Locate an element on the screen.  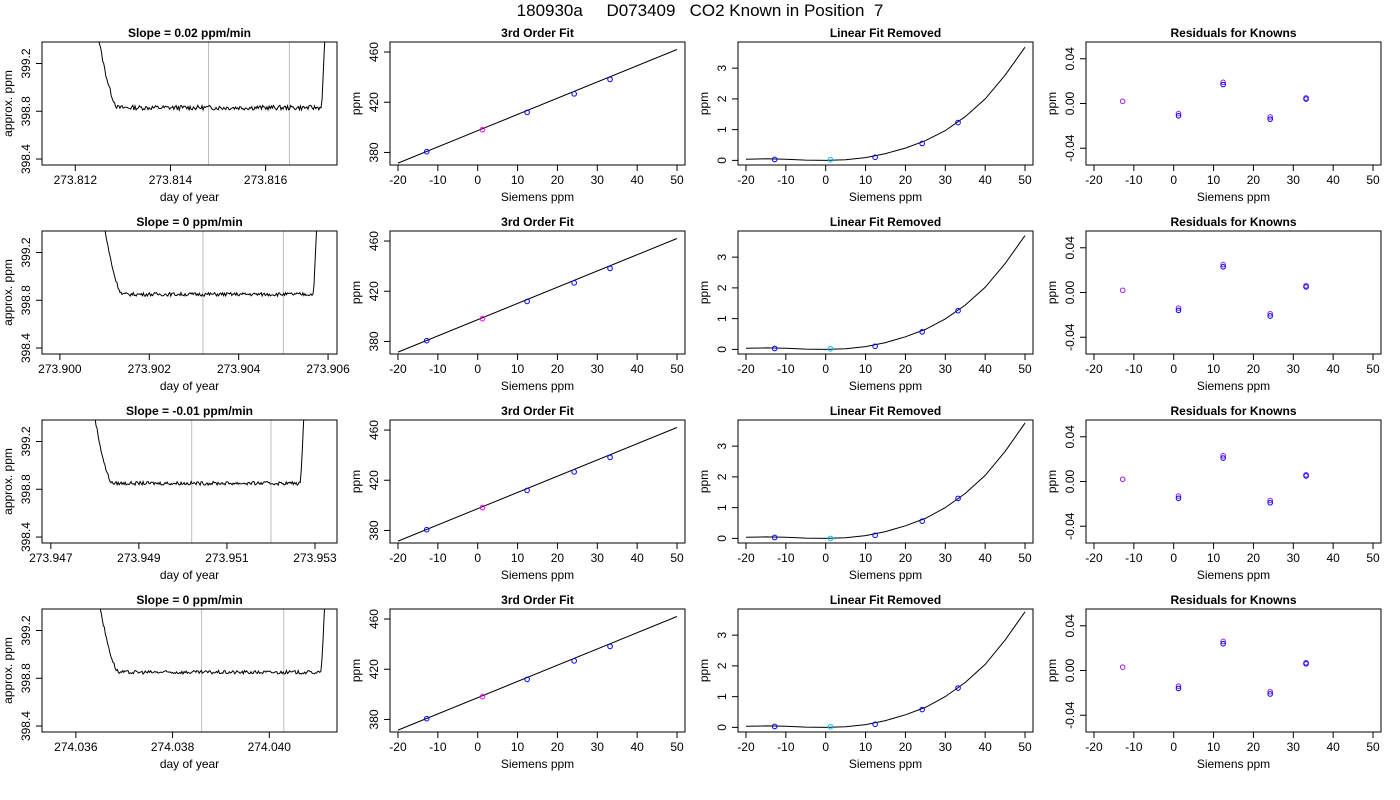
y-tick-label: -0.04 is located at coordinates (1070, 715).